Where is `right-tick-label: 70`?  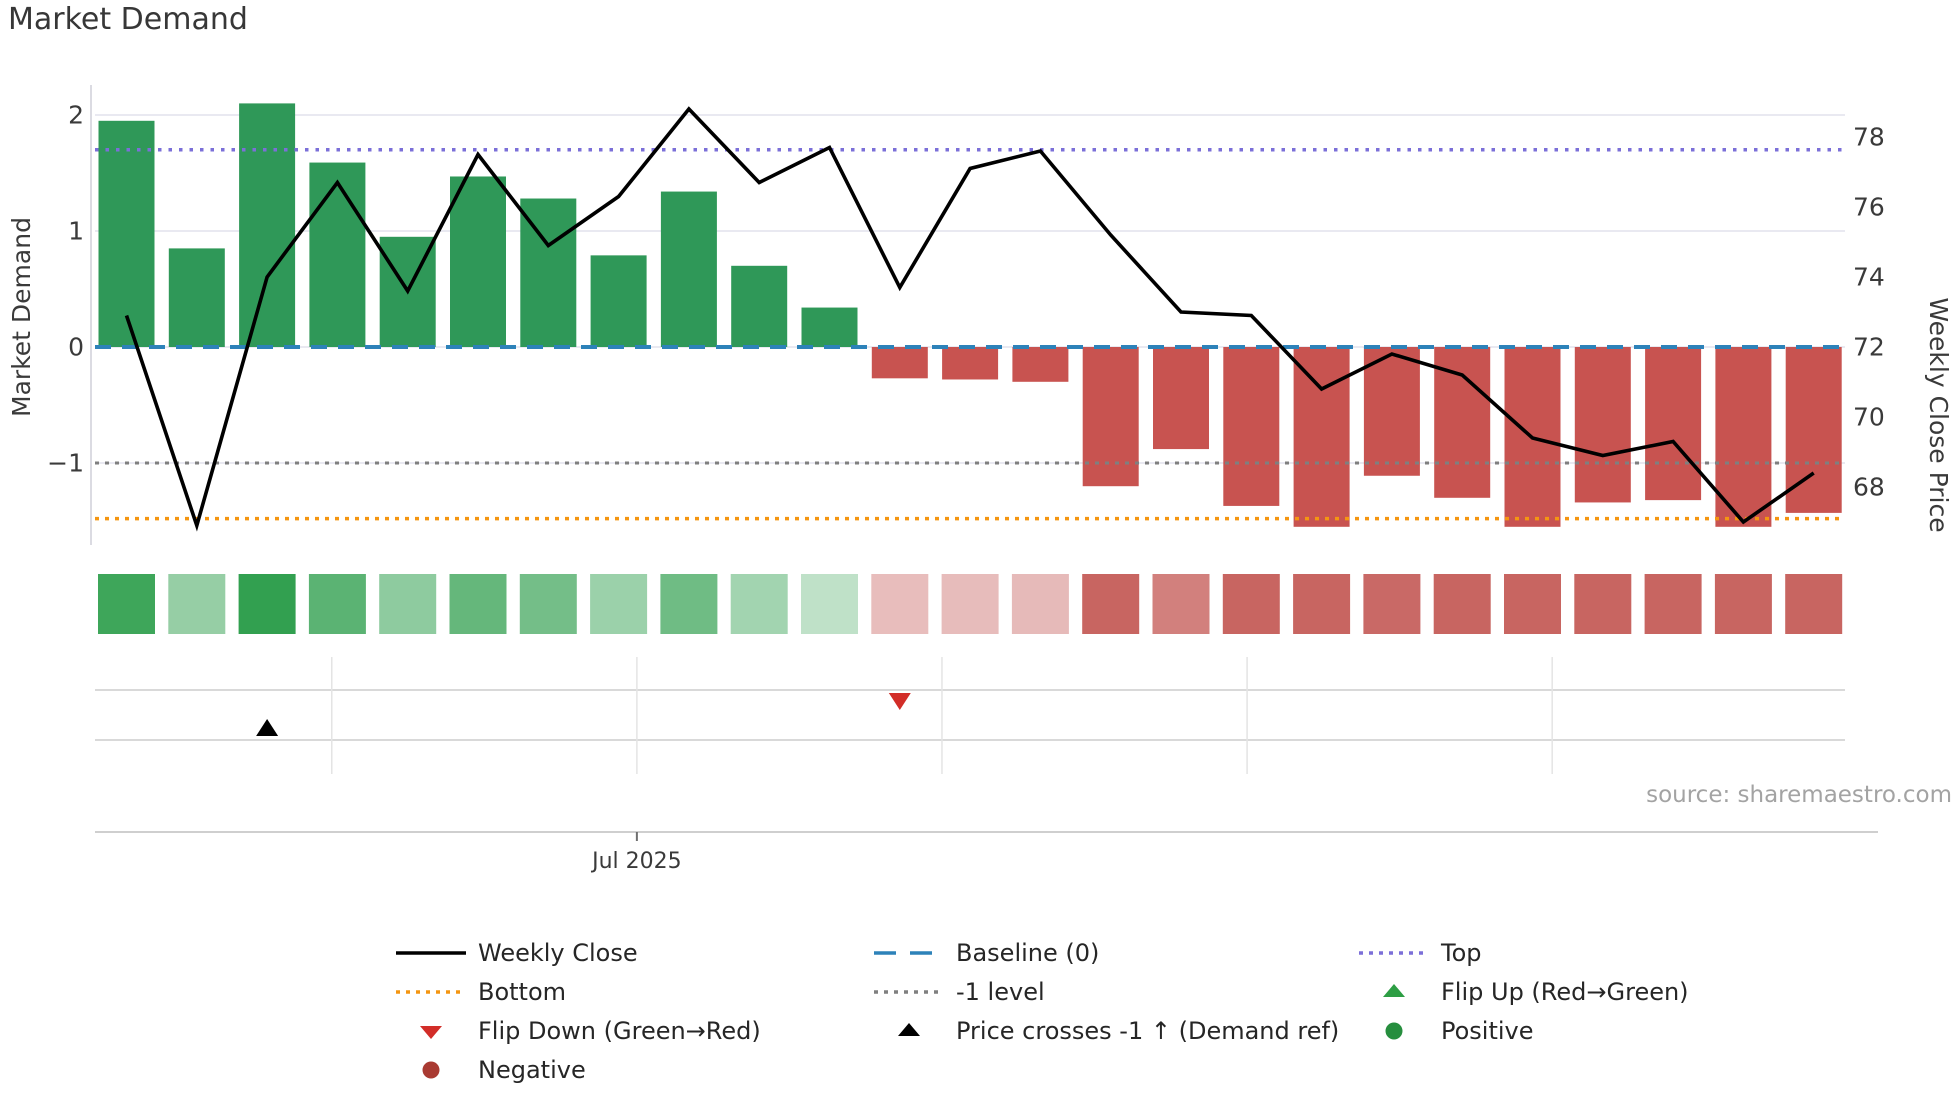
right-tick-label: 70 is located at coordinates (1869, 417).